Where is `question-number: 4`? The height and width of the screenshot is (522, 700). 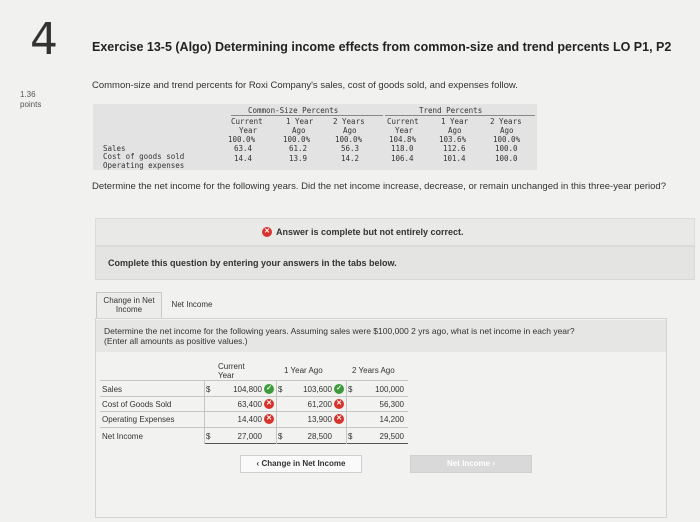
question-number: 4 is located at coordinates (44, 39).